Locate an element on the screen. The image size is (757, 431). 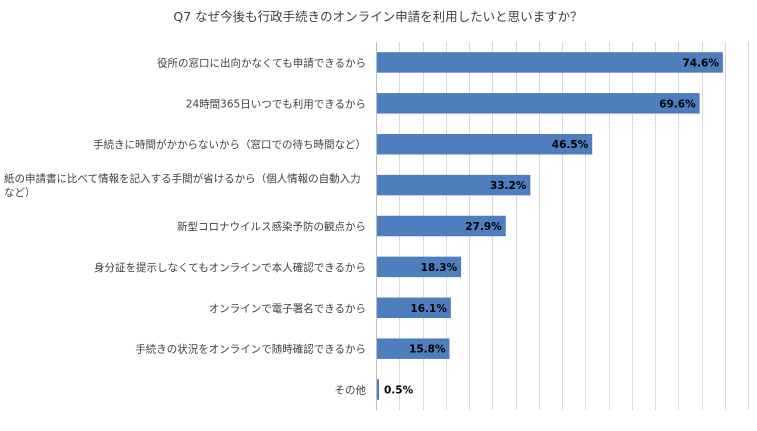
category-label-line: など） is located at coordinates (20, 193).